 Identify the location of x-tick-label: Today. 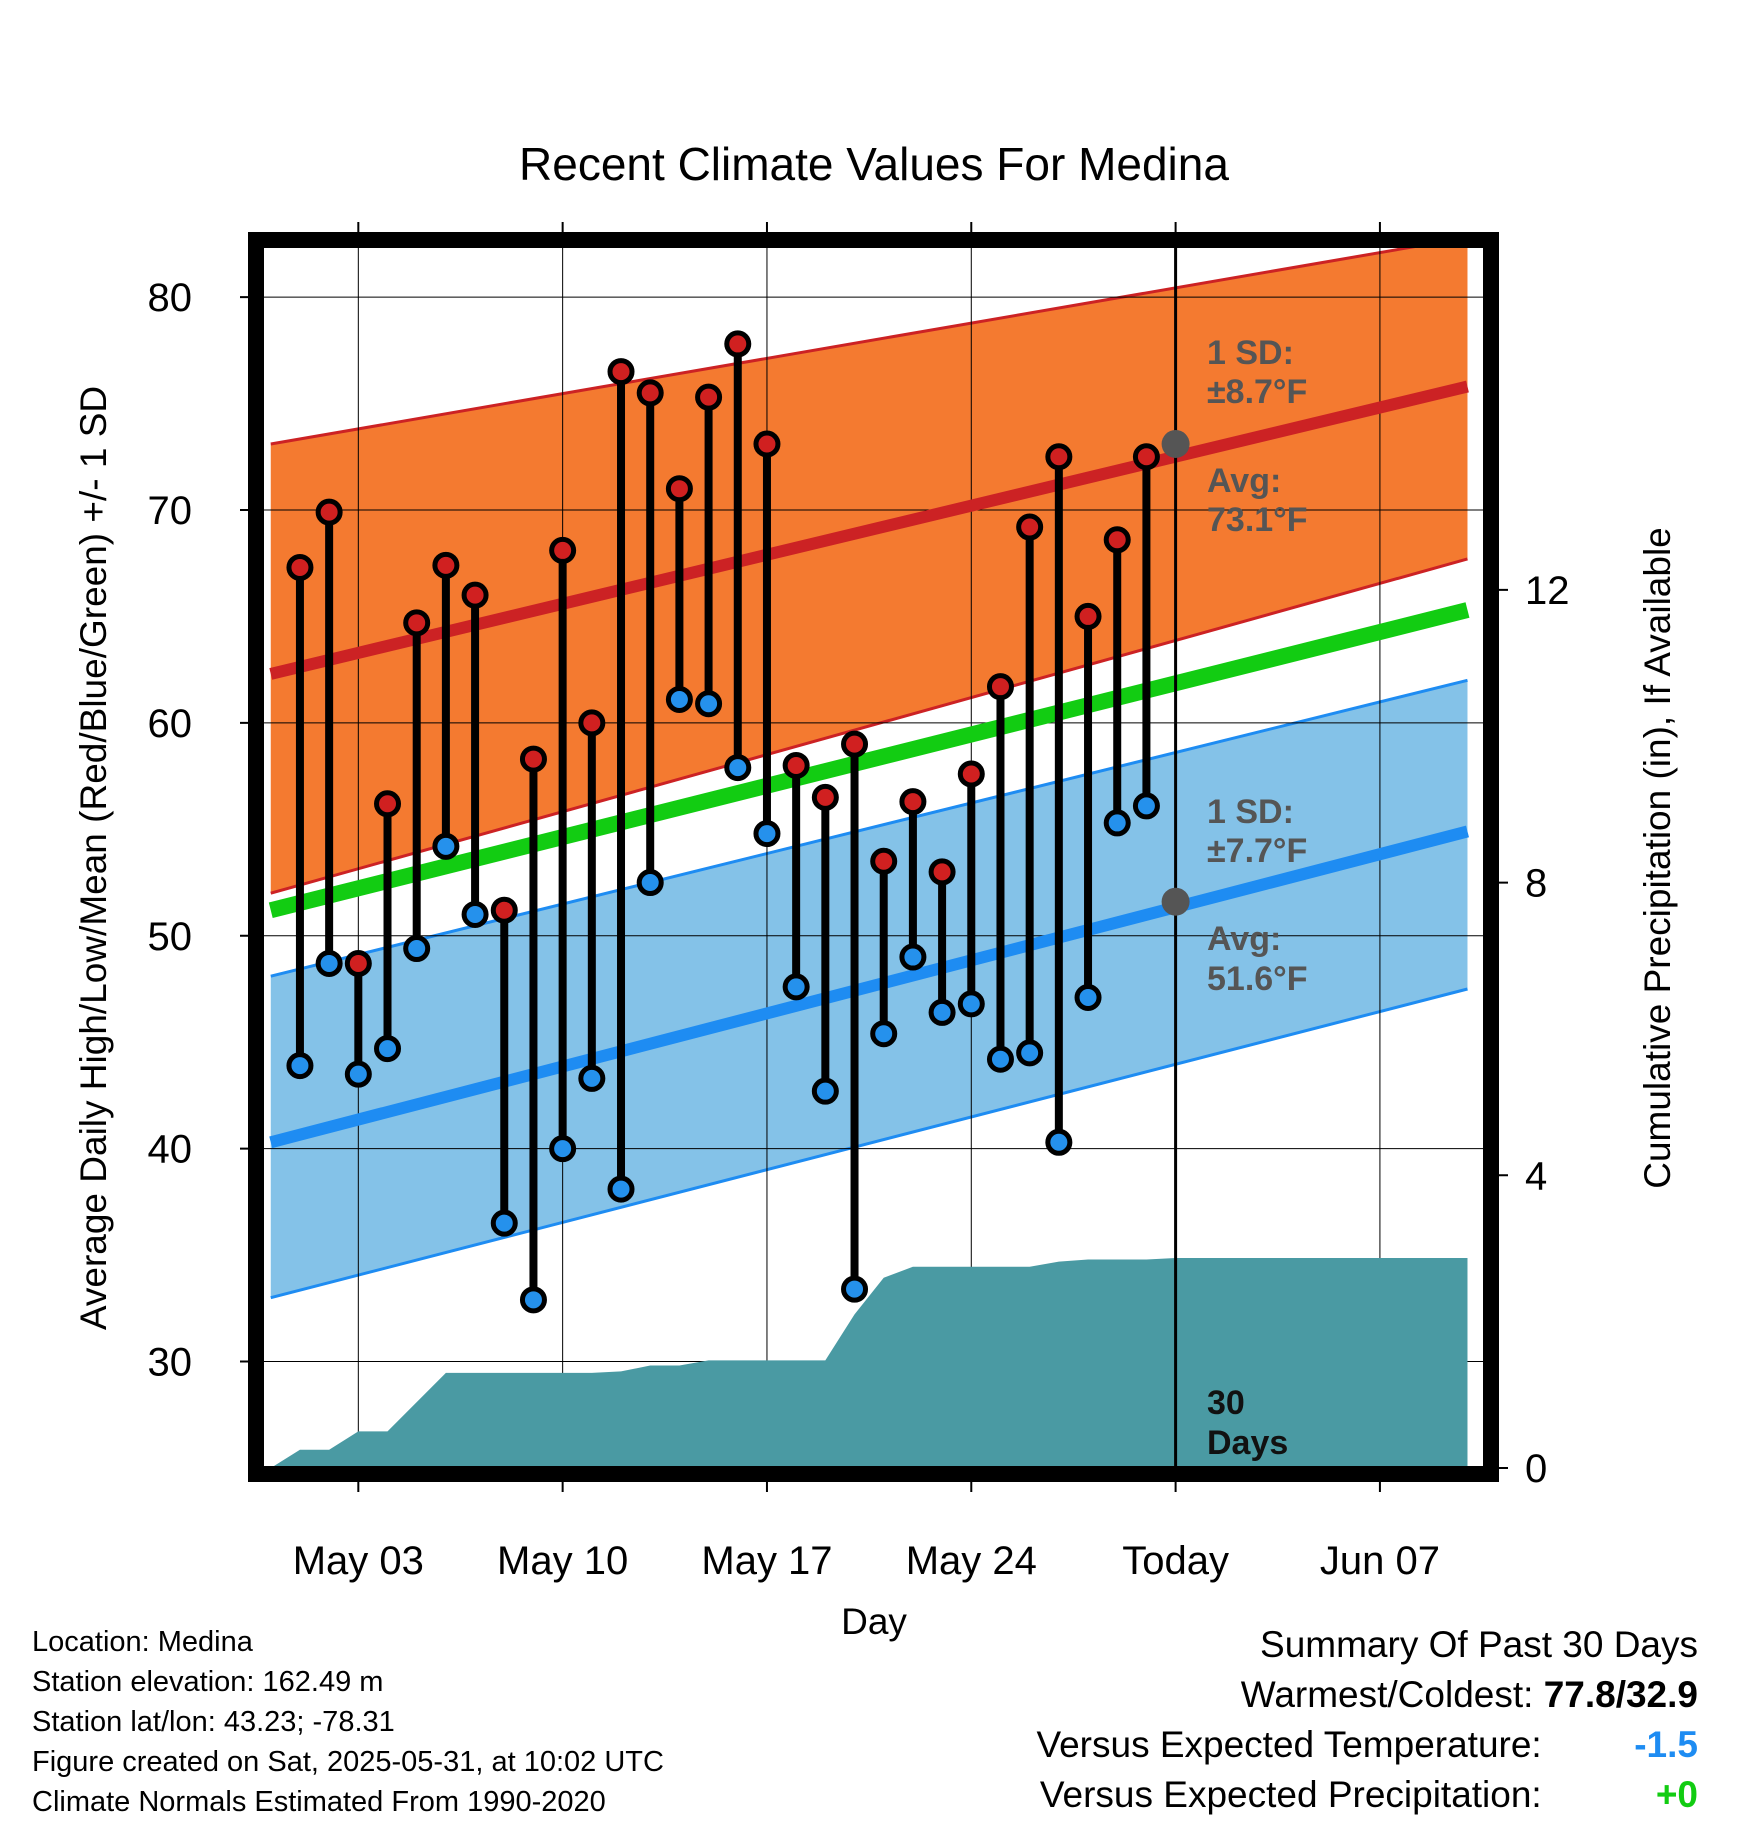
(1175, 1561).